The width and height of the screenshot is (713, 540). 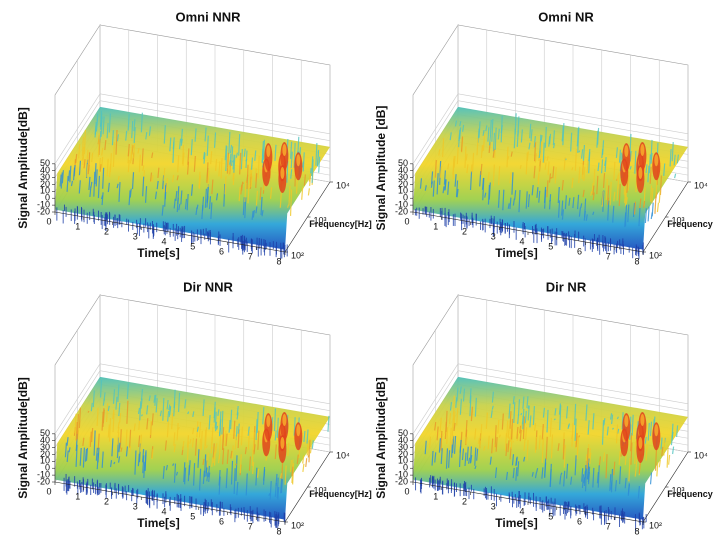 What do you see at coordinates (77, 128) in the screenshot?
I see `grid-line` at bounding box center [77, 128].